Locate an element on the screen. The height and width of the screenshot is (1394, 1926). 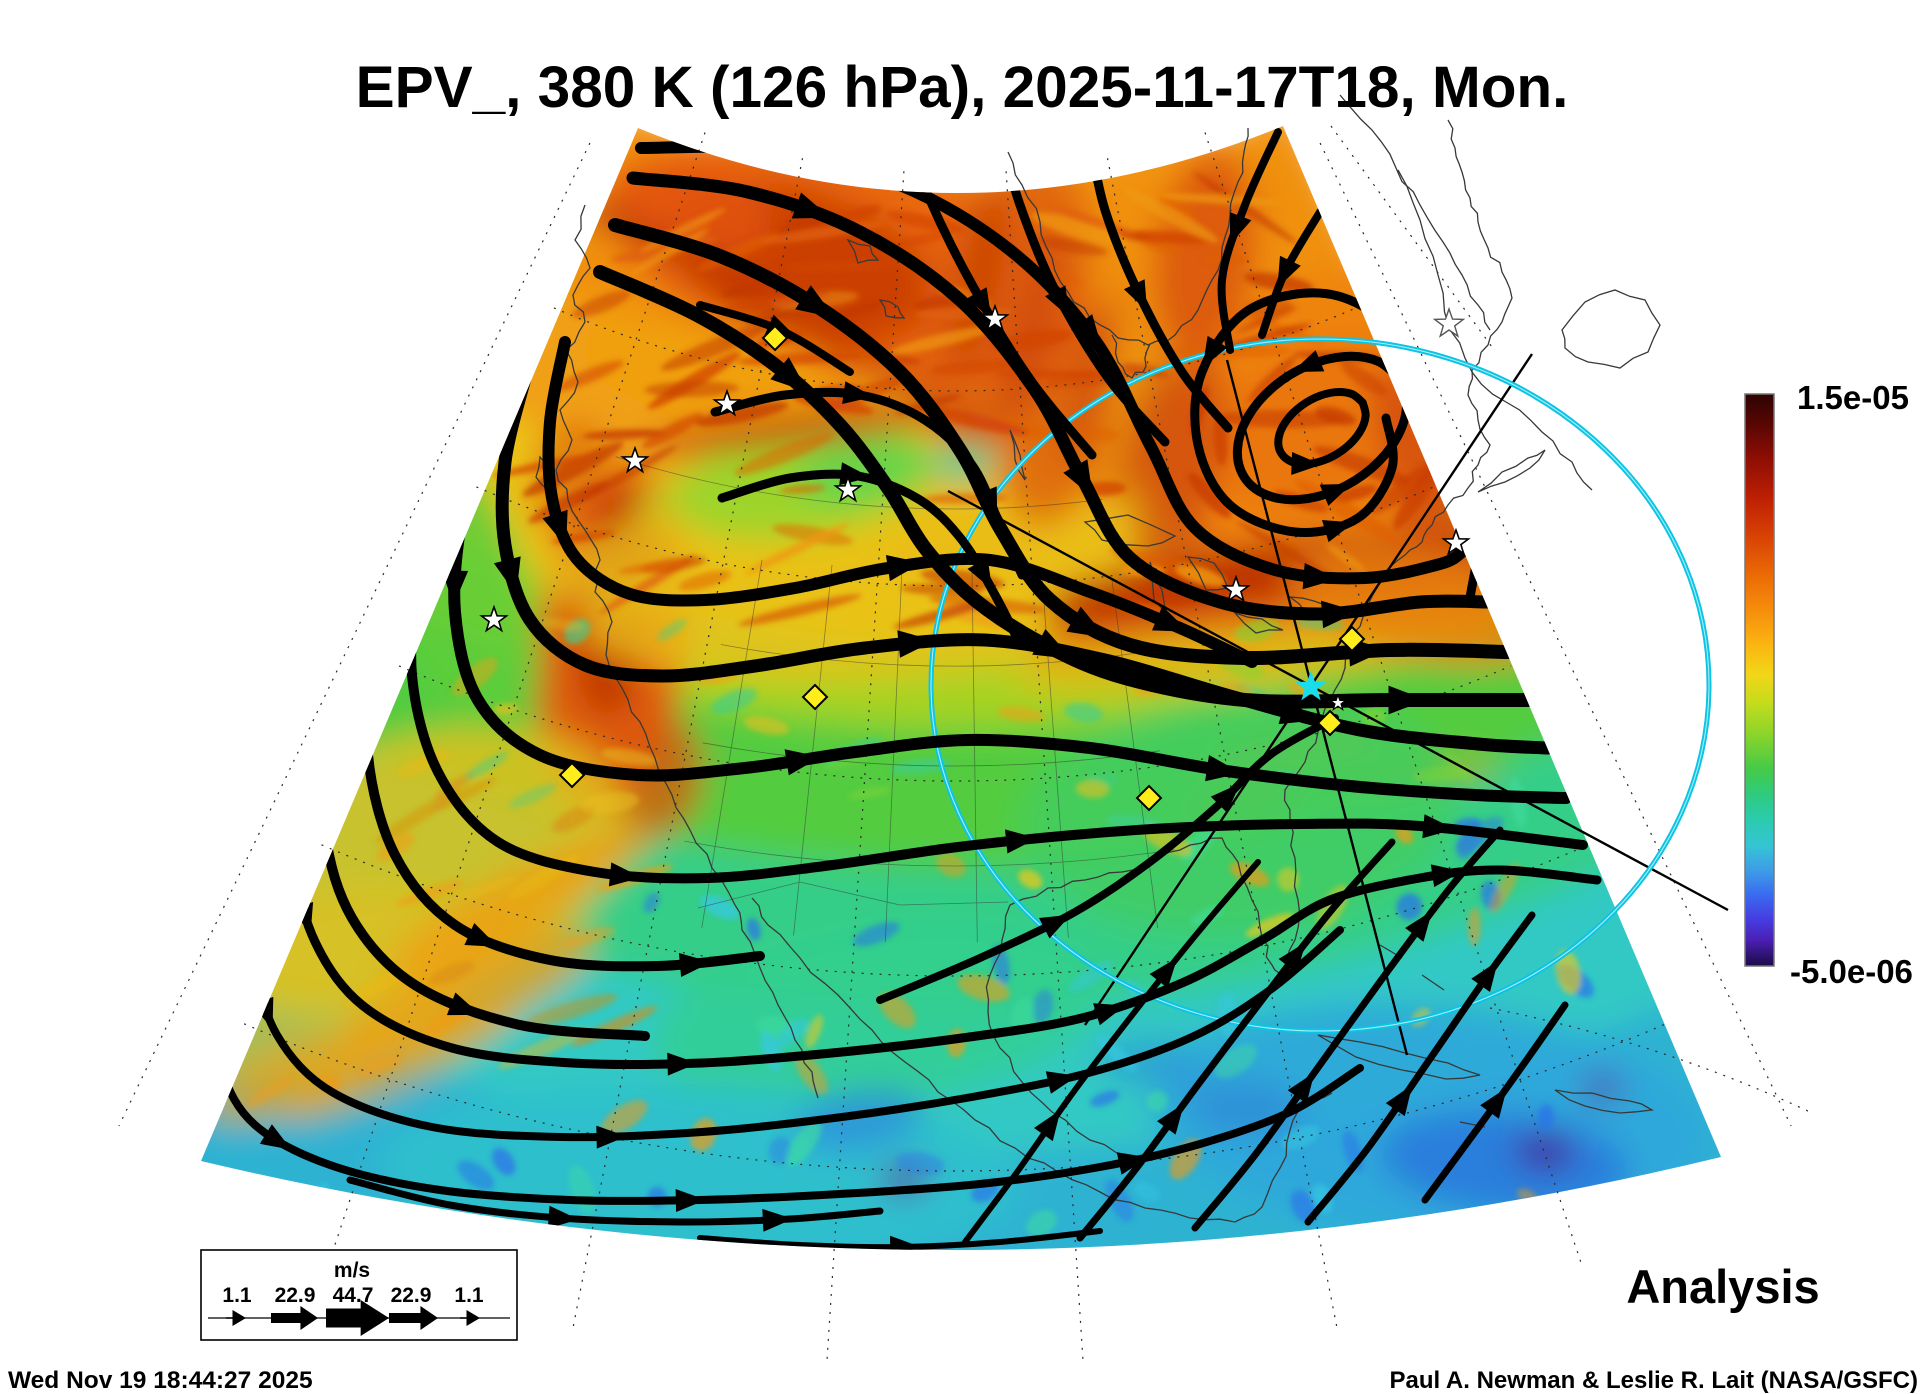
svg-text: m/s is located at coordinates (352, 1270).